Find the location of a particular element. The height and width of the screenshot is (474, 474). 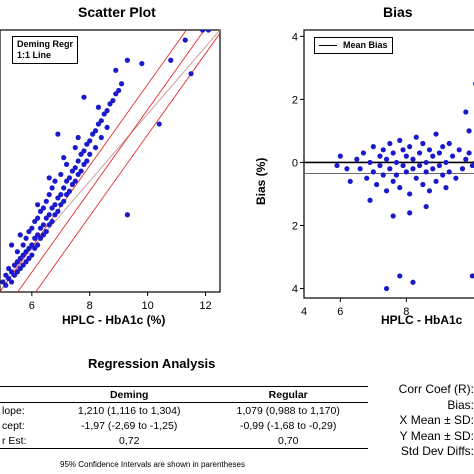

header-blank is located at coordinates (25, 394).